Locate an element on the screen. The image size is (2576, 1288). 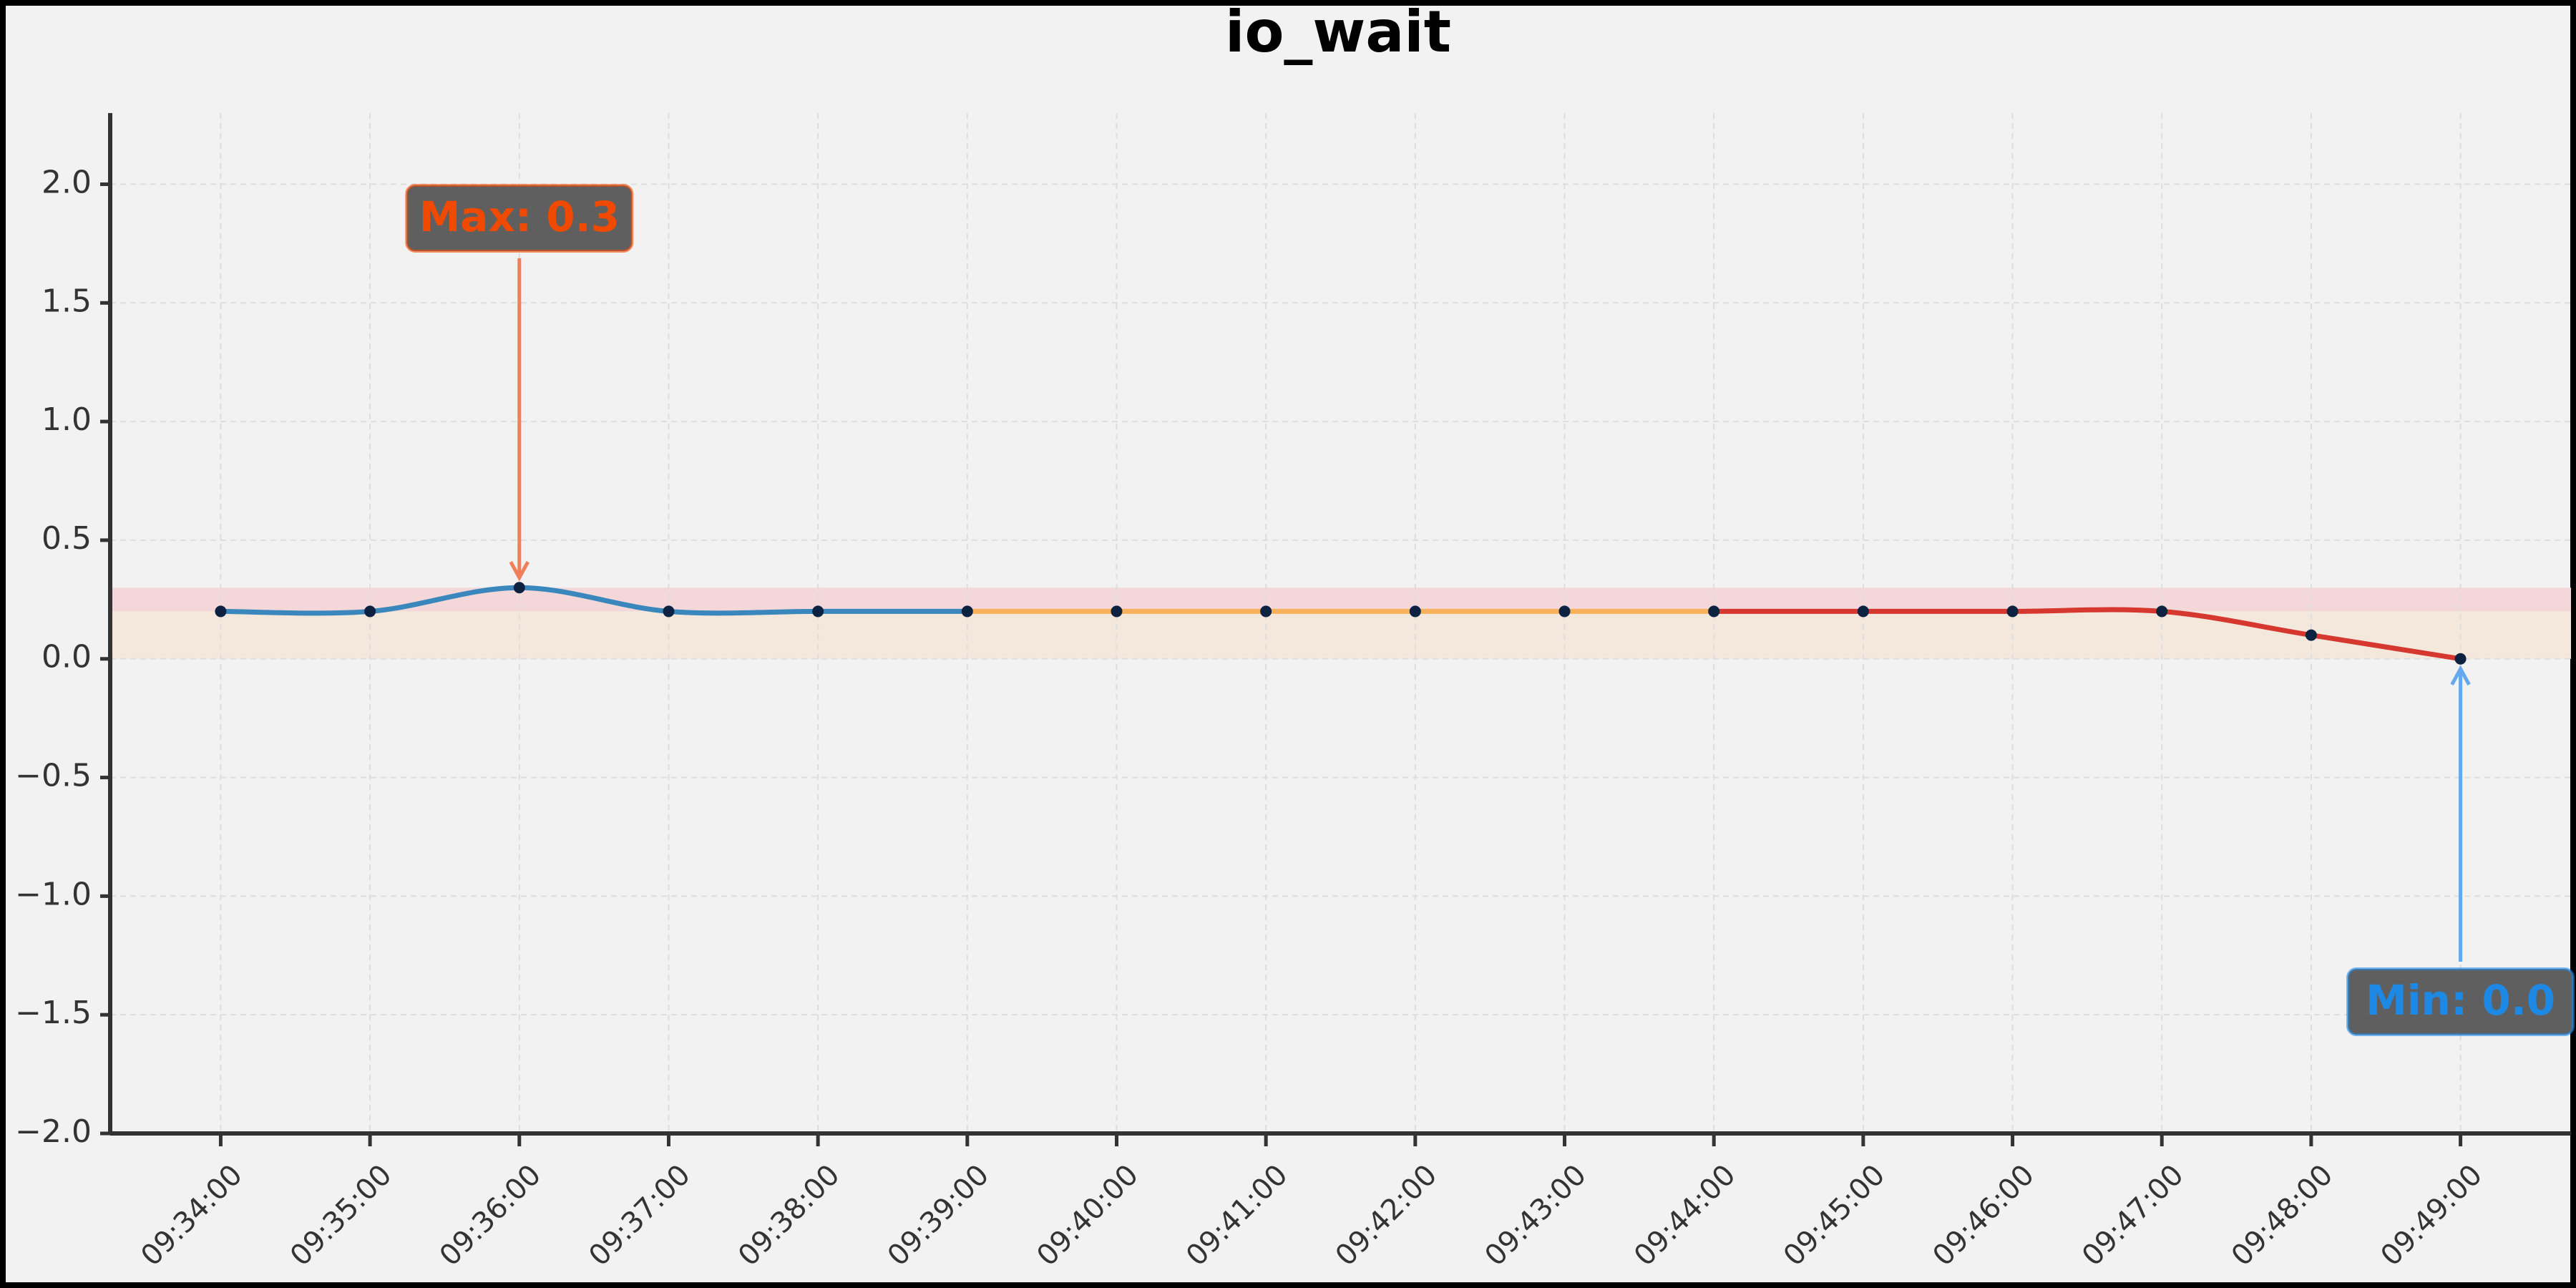
y-tick-label: 1.0 is located at coordinates (67, 419).